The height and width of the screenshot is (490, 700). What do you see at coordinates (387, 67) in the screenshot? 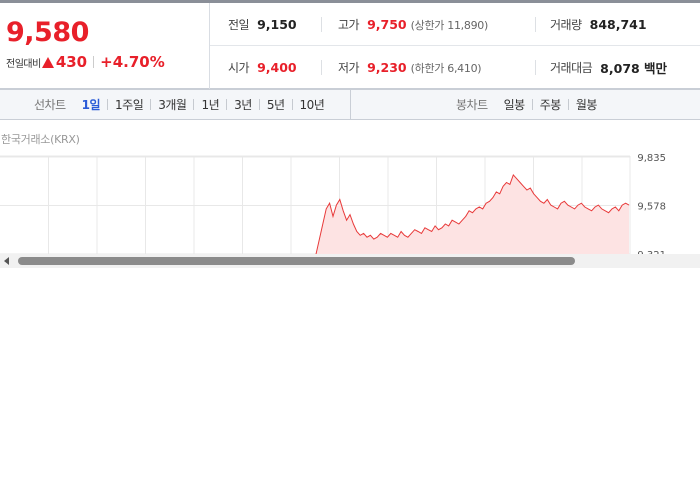
I see `low-value: 9,230` at bounding box center [387, 67].